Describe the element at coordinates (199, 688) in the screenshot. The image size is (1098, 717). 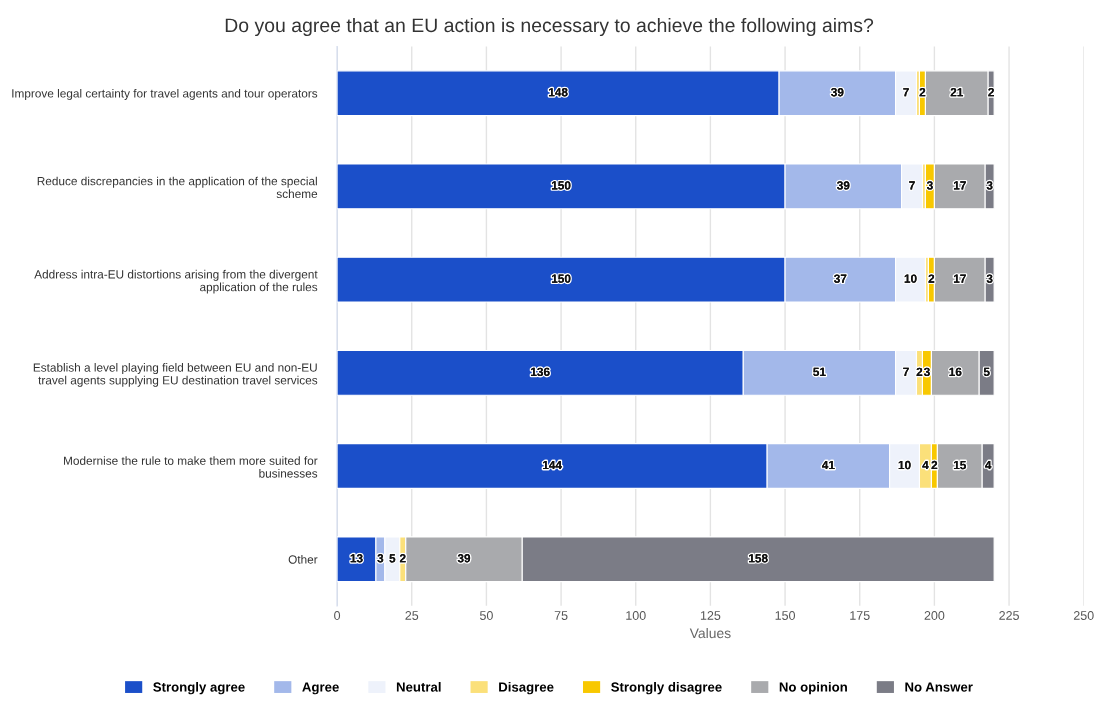
I see `legend-label: Strongly agree` at that location.